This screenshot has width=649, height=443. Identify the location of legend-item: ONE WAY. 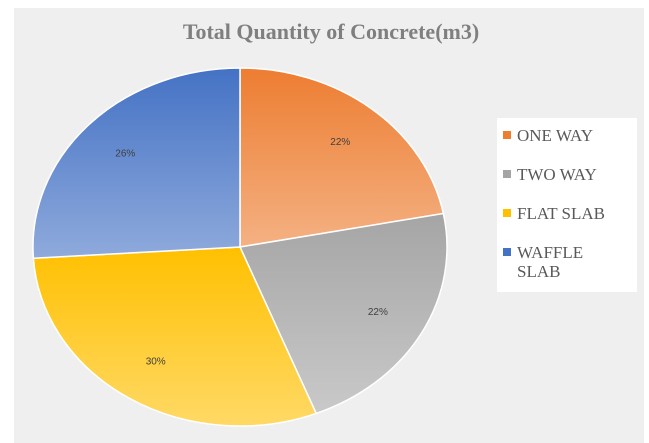
(567, 135).